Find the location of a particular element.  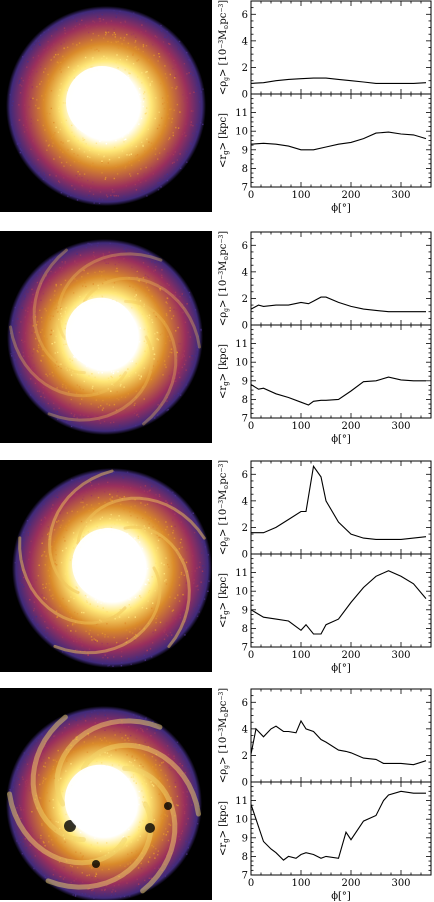

galaxy-speckle is located at coordinates (104, 804).